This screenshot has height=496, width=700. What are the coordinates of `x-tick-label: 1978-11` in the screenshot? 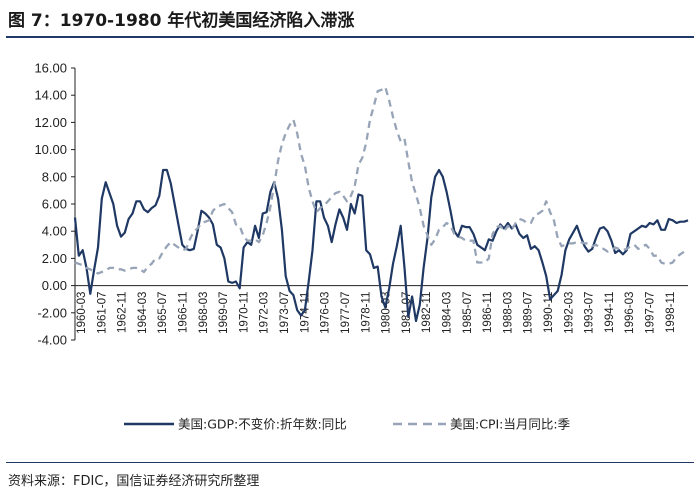 It's located at (366, 312).